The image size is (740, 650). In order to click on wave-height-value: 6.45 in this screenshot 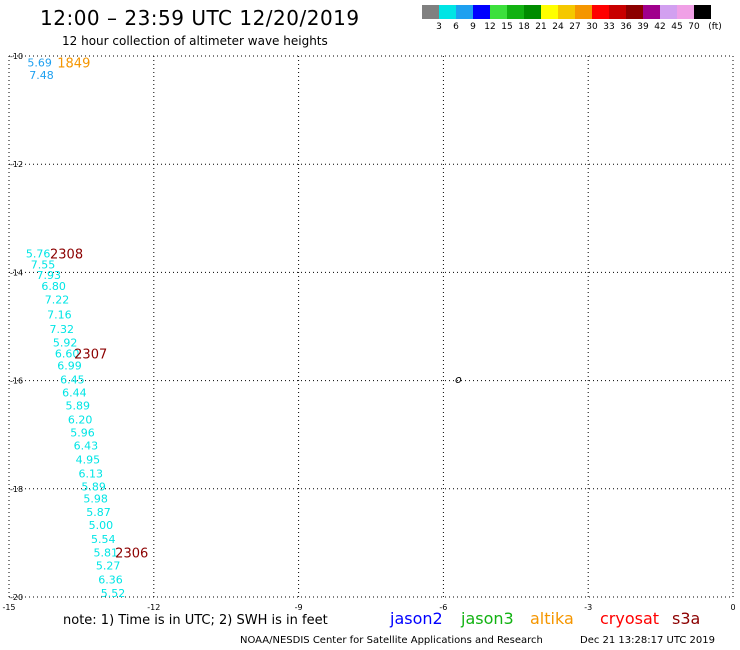, I will do `click(72, 380)`.